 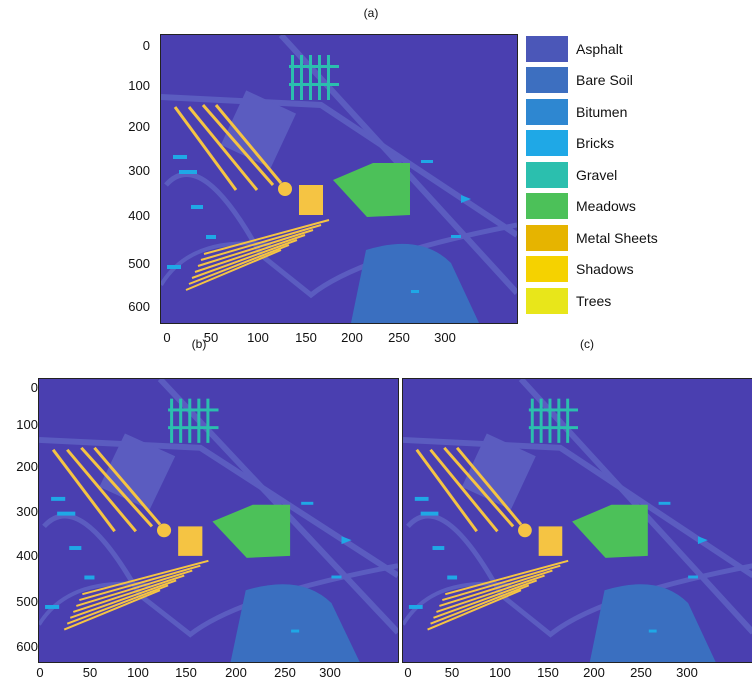 I want to click on legend-item: Metal Sheets, so click(x=592, y=238).